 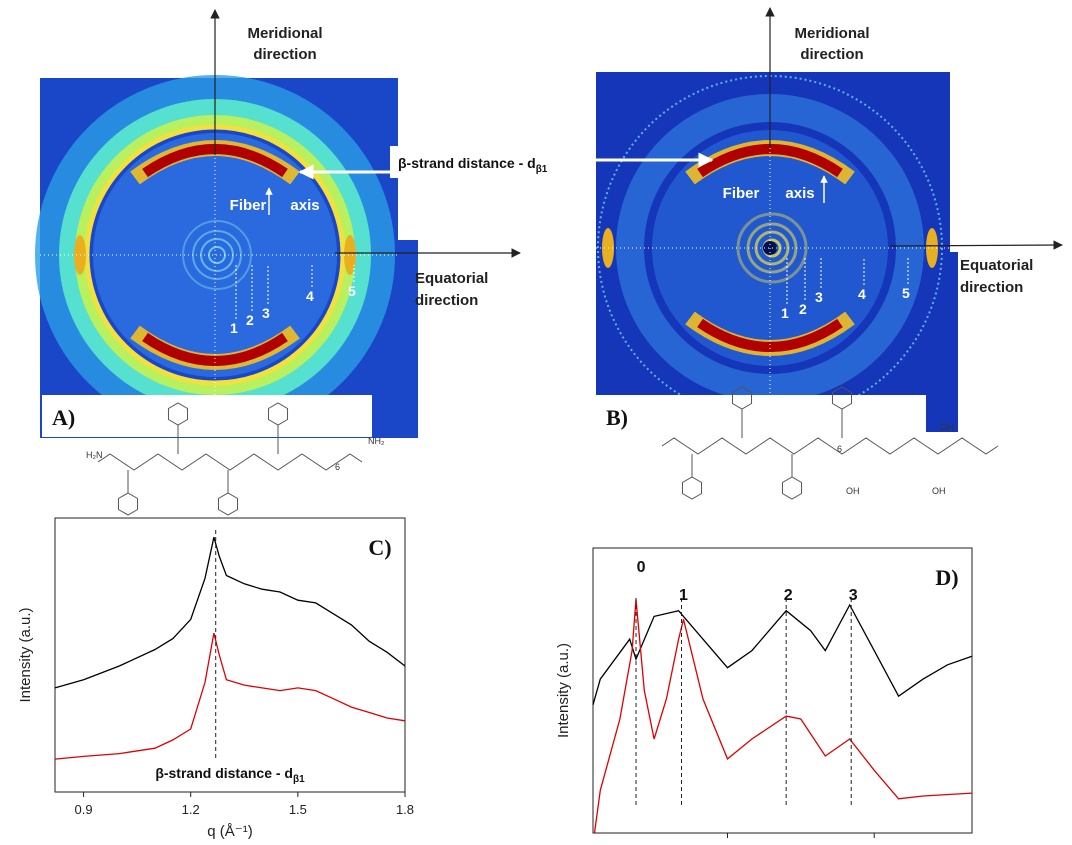 I want to click on panel-label: C), so click(x=379, y=547).